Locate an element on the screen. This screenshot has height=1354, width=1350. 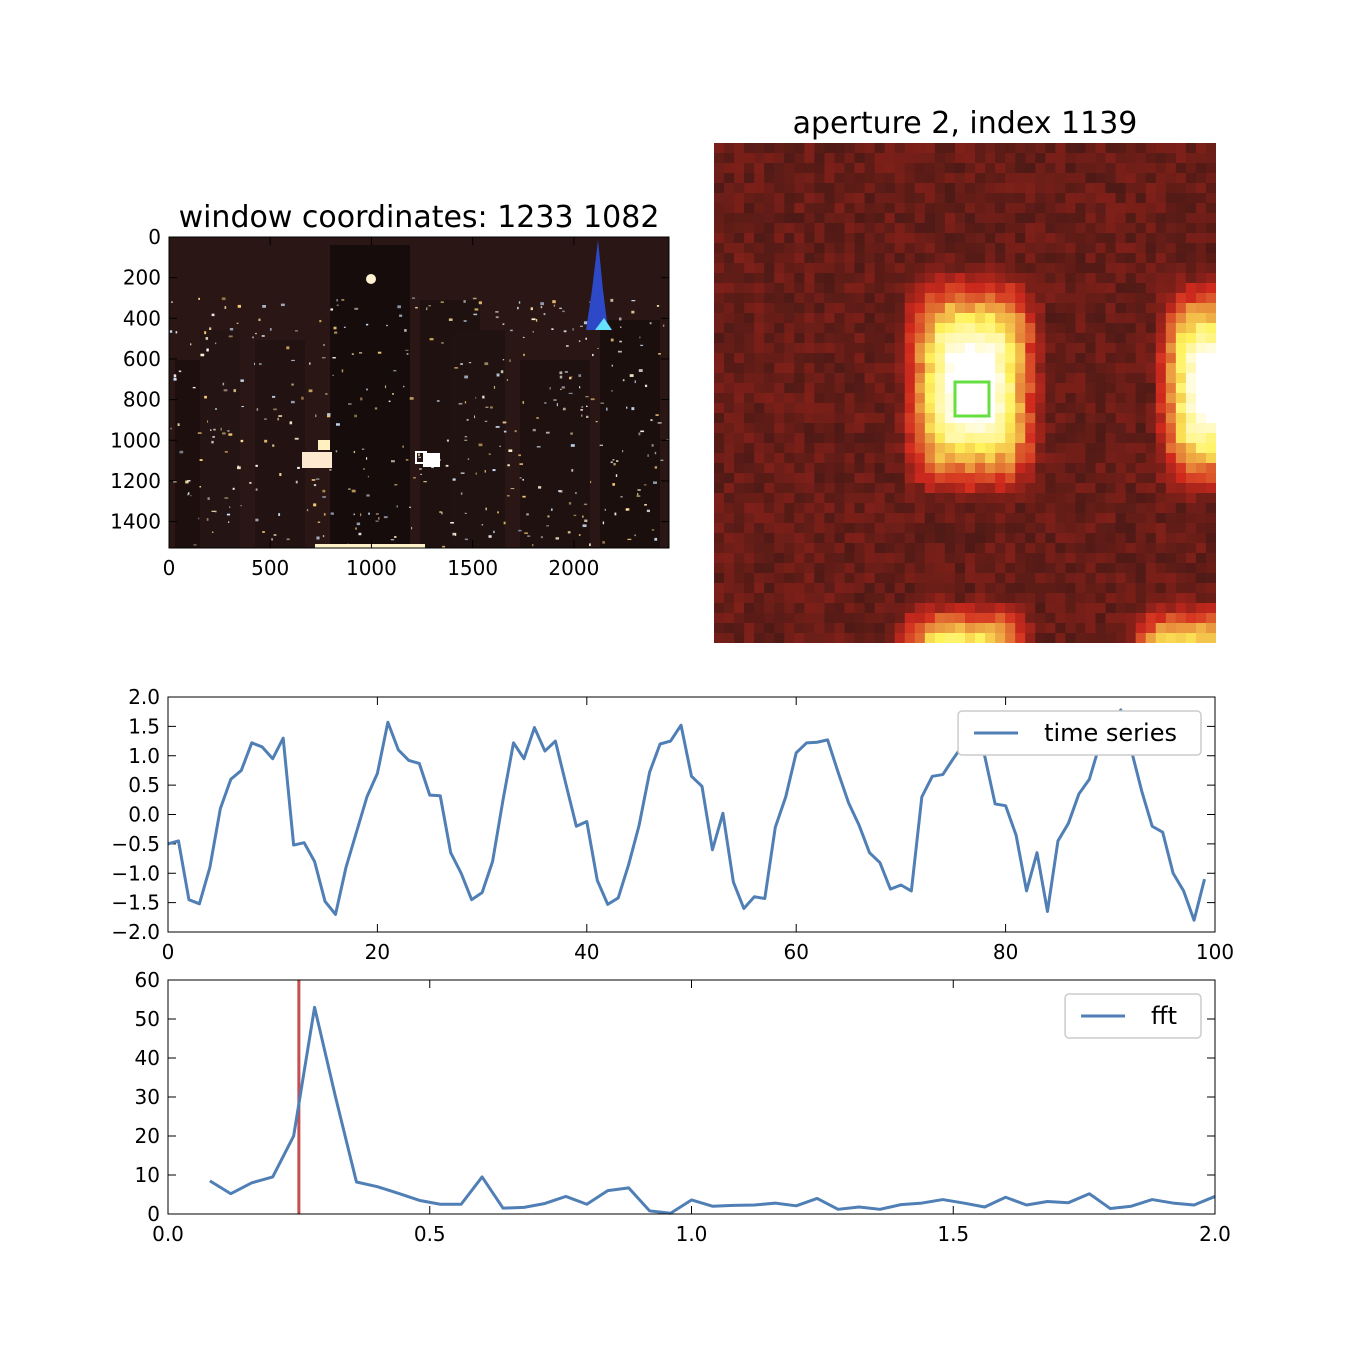
x-tick-label: 500 is located at coordinates (270, 568).